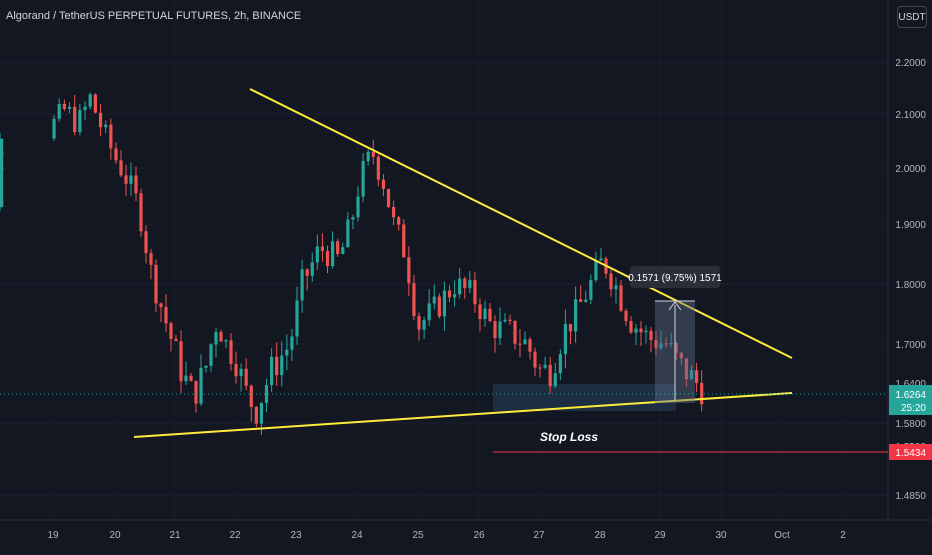 Image resolution: width=932 pixels, height=555 pixels. Describe the element at coordinates (539, 535) in the screenshot. I see `x-tick-label: 27` at that location.